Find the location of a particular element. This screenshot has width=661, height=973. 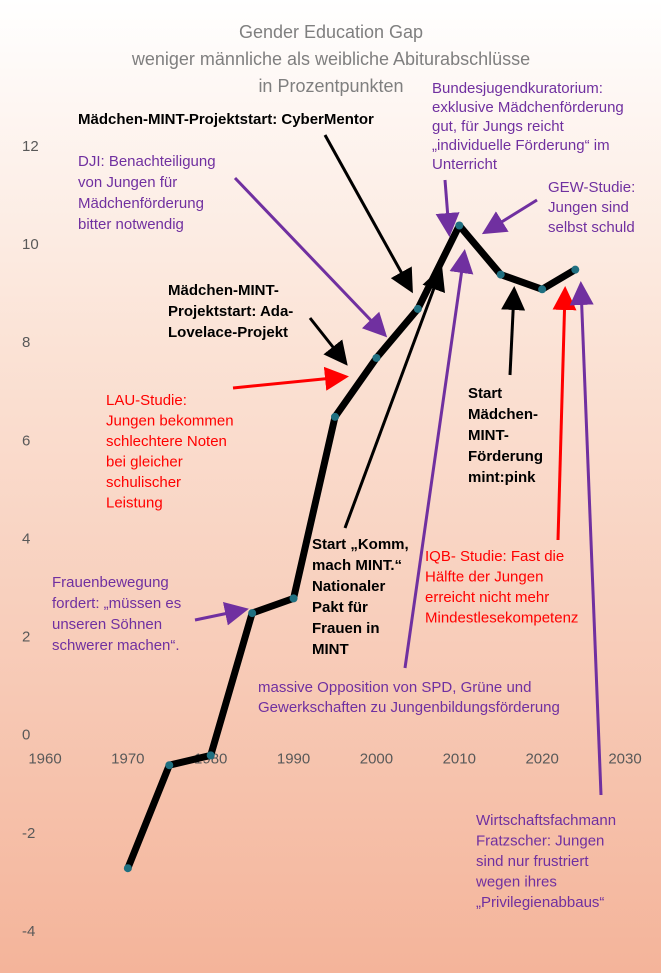

y-tick-label: 6 is located at coordinates (26, 440).